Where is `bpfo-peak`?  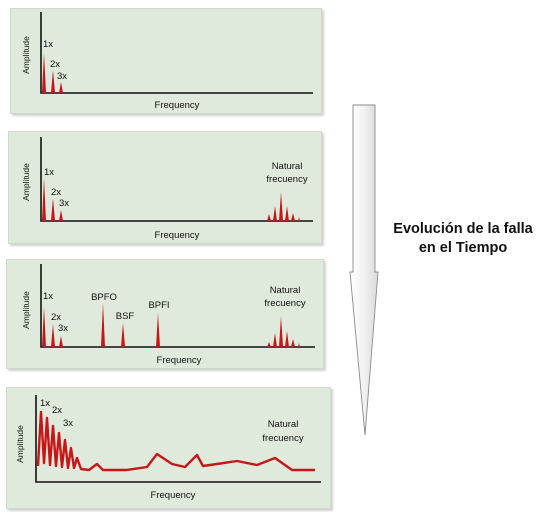 bpfo-peak is located at coordinates (103, 325).